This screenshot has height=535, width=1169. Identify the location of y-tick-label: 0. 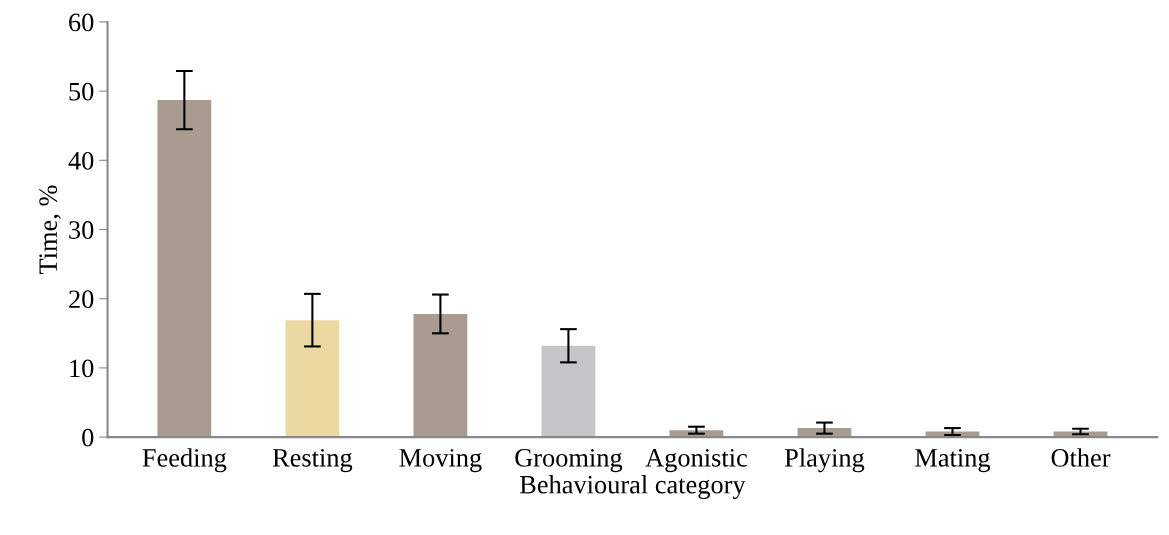
(88, 437).